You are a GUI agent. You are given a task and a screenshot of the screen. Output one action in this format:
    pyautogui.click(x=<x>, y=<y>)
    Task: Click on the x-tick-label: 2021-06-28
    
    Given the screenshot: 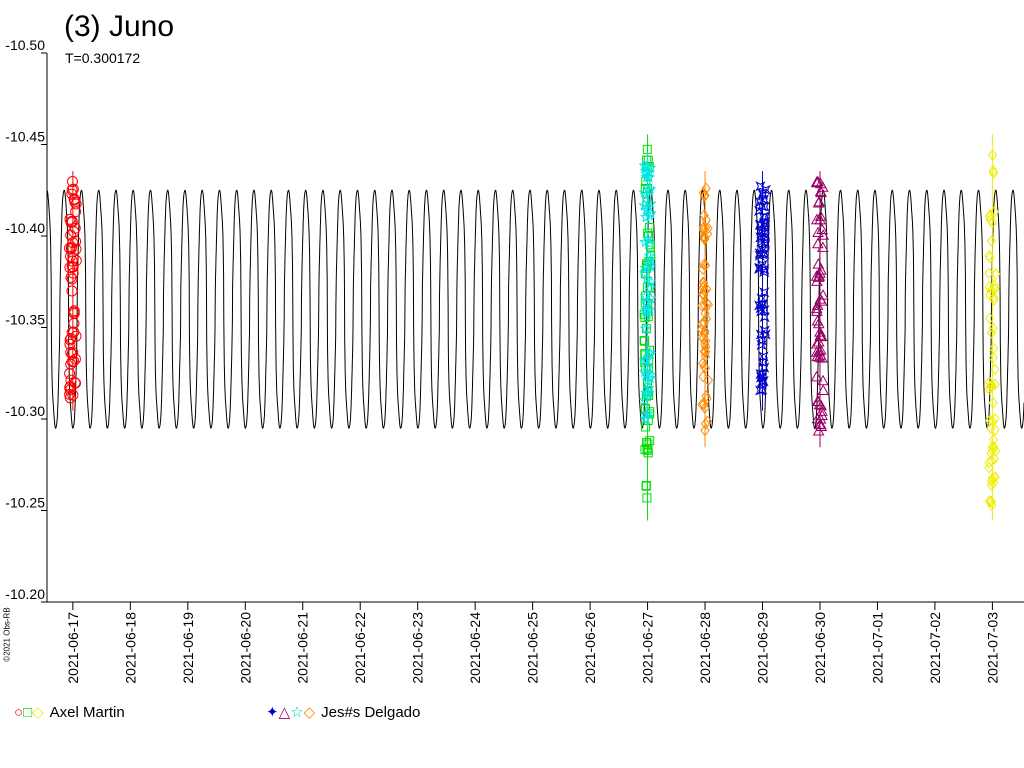 What is the action you would take?
    pyautogui.click(x=705, y=648)
    